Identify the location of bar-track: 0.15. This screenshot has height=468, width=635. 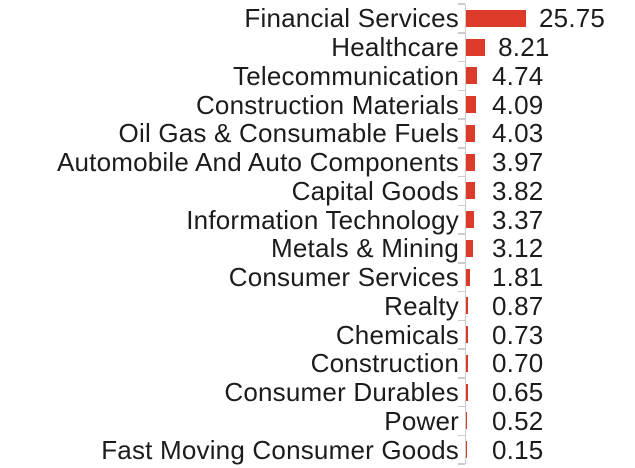
(546, 449).